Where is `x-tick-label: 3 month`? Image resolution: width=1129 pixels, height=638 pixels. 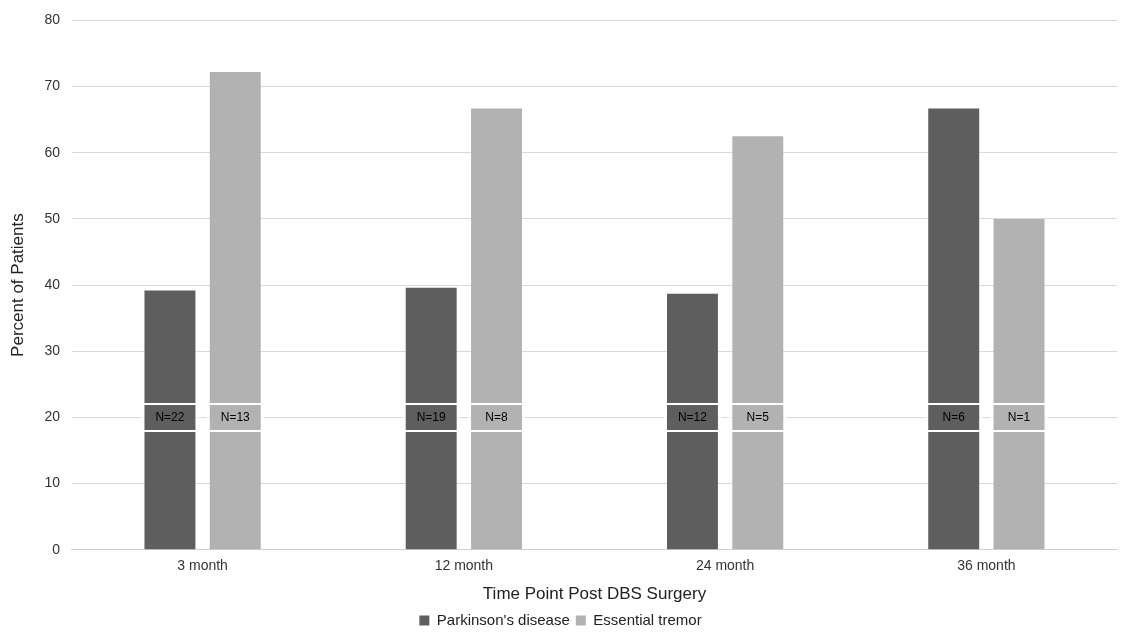 x-tick-label: 3 month is located at coordinates (202, 565).